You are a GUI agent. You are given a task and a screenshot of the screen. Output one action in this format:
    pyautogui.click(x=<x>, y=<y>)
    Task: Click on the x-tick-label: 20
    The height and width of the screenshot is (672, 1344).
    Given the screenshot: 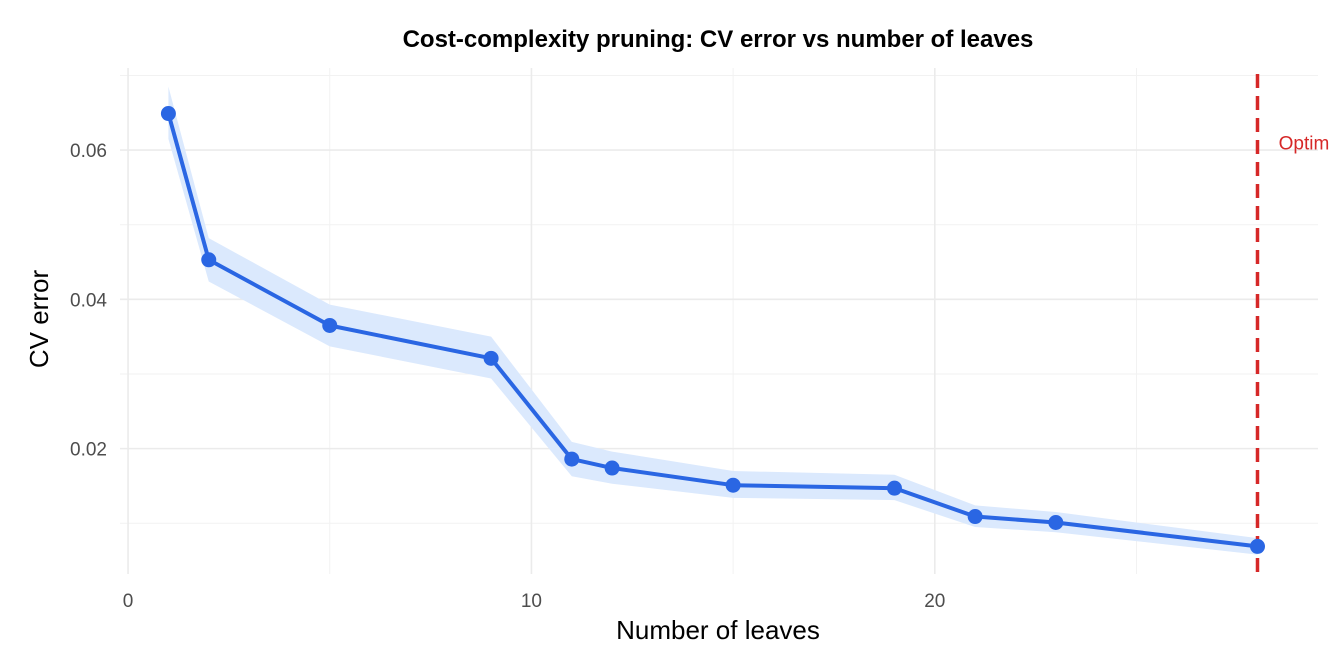 What is the action you would take?
    pyautogui.click(x=934, y=601)
    